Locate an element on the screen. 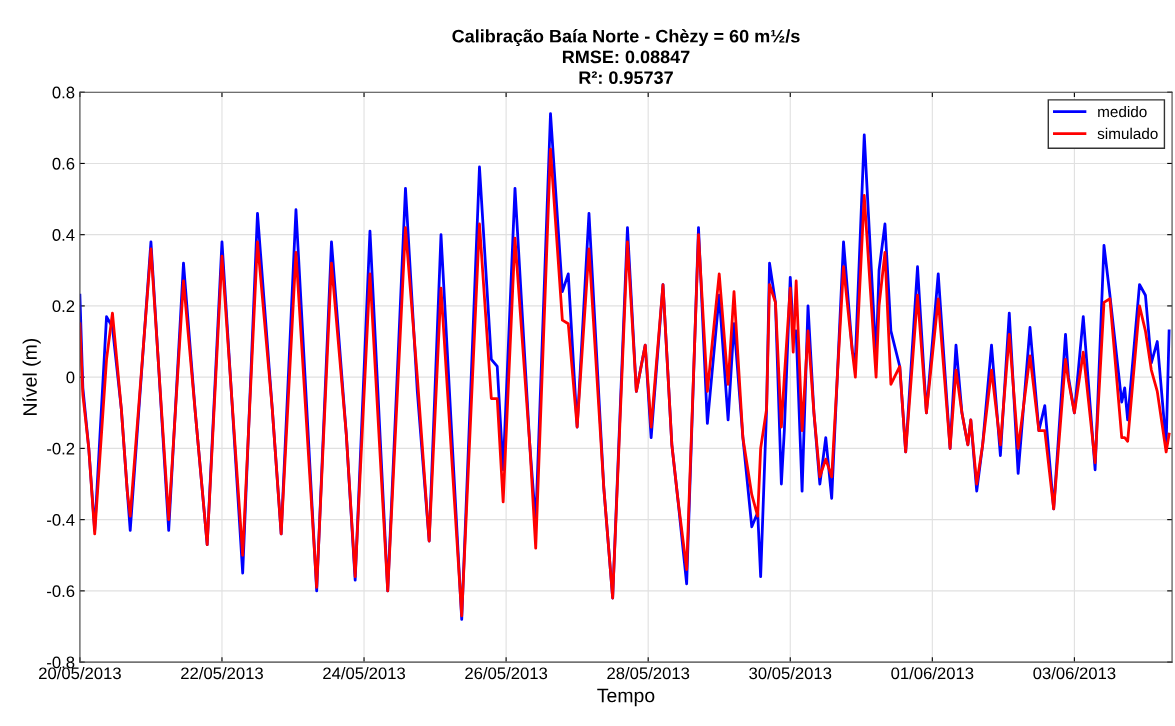 The height and width of the screenshot is (726, 1175). y-tick-label: 0.2 is located at coordinates (63, 306).